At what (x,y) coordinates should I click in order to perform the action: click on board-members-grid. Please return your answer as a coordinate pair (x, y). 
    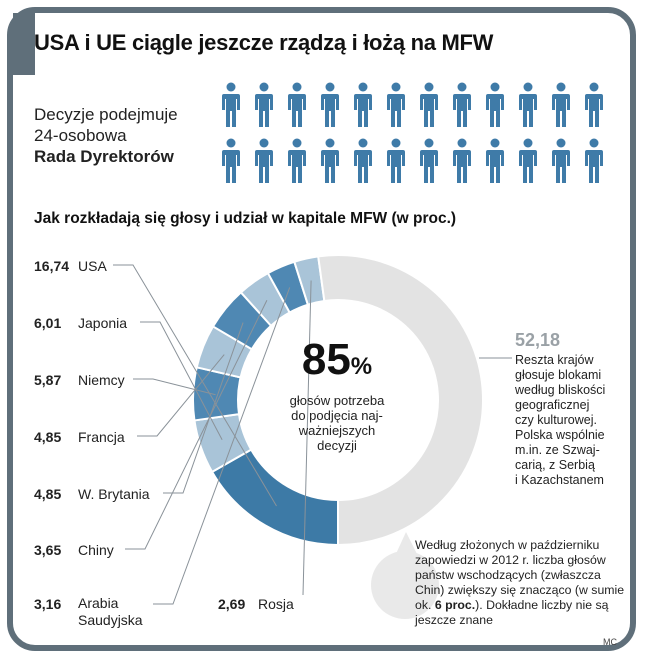
    Looking at the image, I should click on (412, 132).